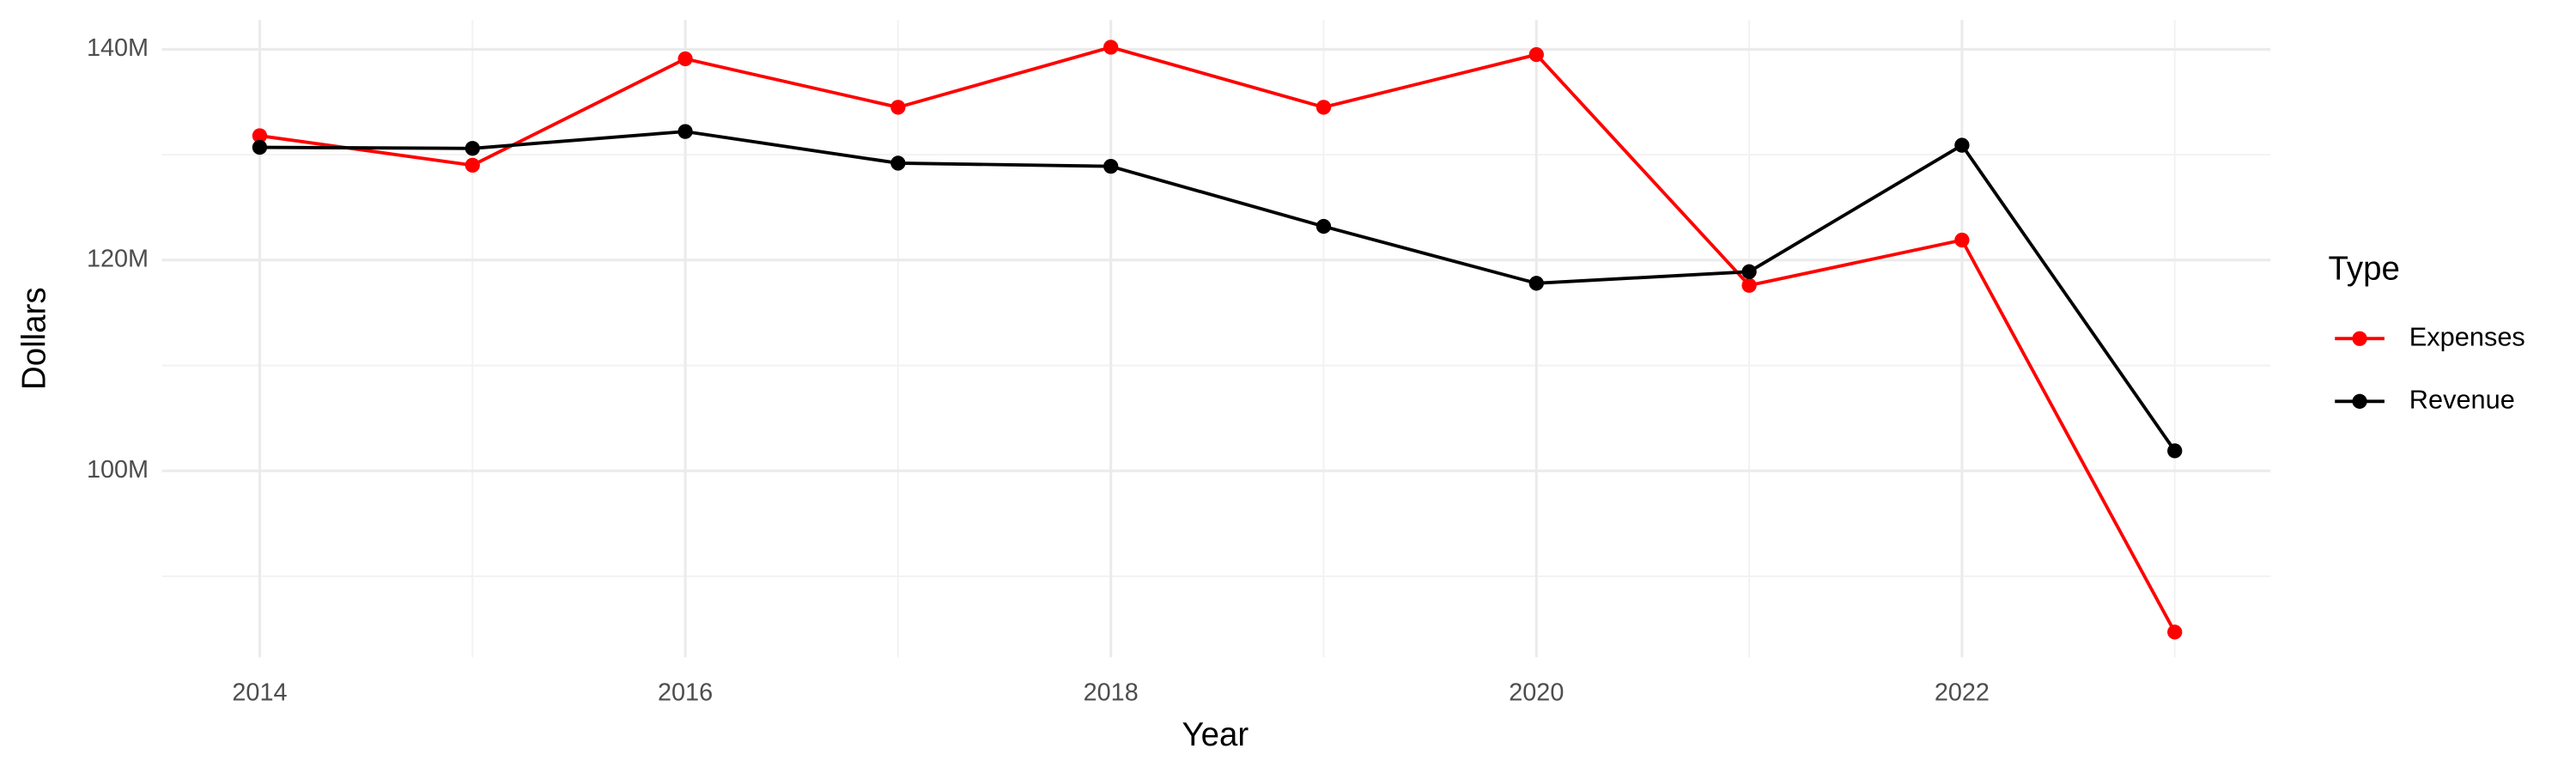 This screenshot has height=773, width=2576. I want to click on legend-label: Revenue, so click(2462, 399).